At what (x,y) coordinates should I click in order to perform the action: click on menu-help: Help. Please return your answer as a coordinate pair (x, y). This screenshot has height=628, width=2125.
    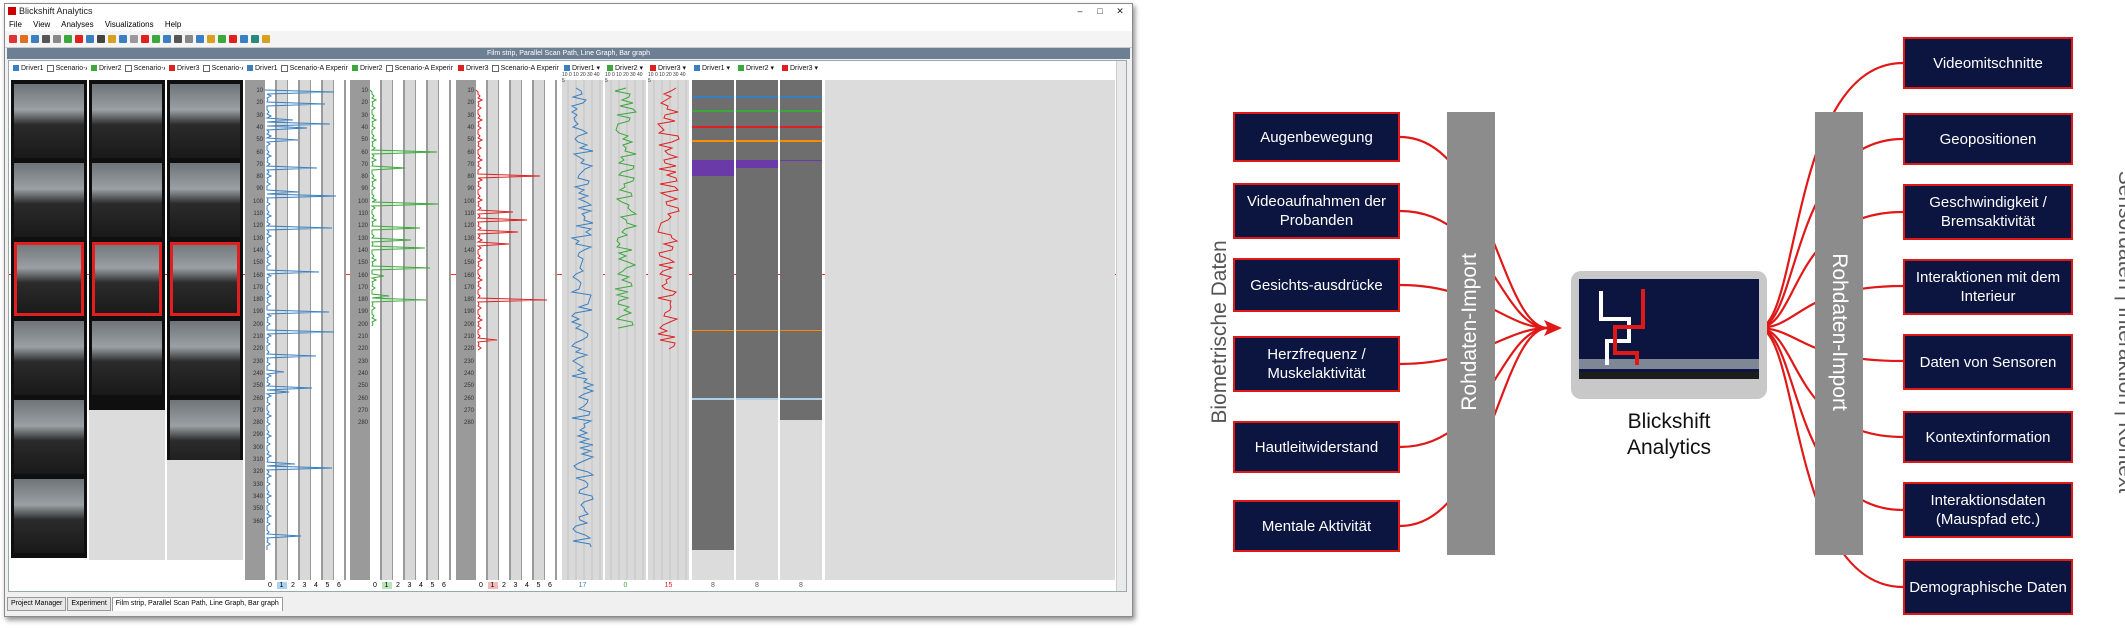
    Looking at the image, I should click on (173, 24).